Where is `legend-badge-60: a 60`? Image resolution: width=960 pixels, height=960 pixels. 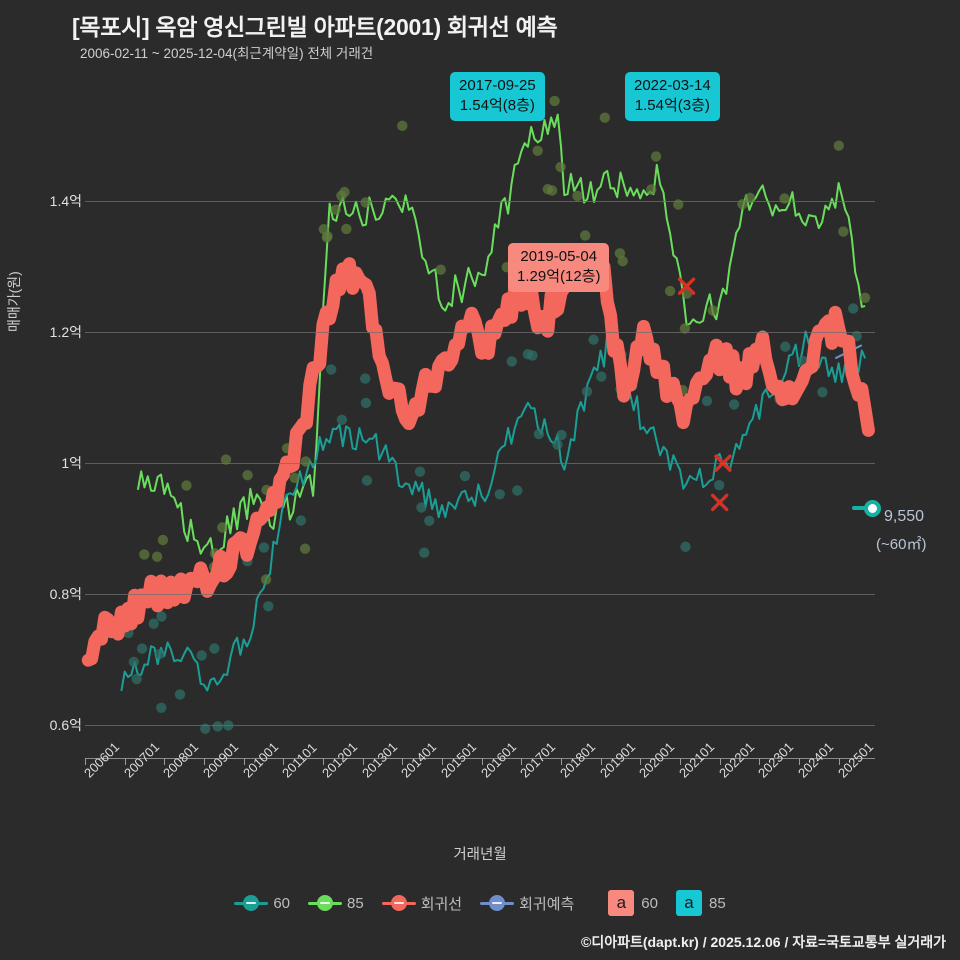
legend-badge-60: a 60 is located at coordinates (633, 903).